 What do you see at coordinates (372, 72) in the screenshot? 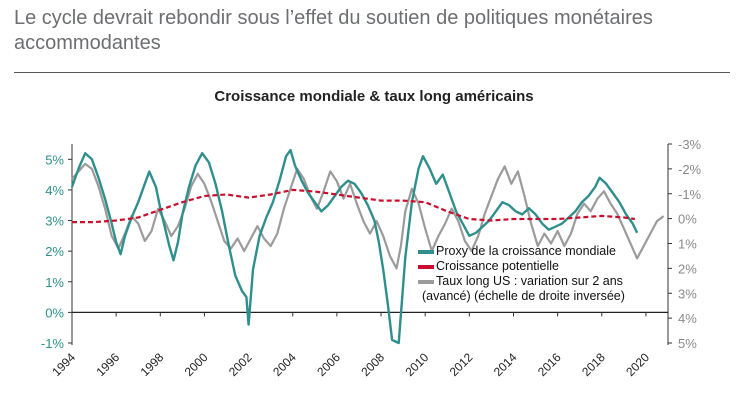
I see `title-divider` at bounding box center [372, 72].